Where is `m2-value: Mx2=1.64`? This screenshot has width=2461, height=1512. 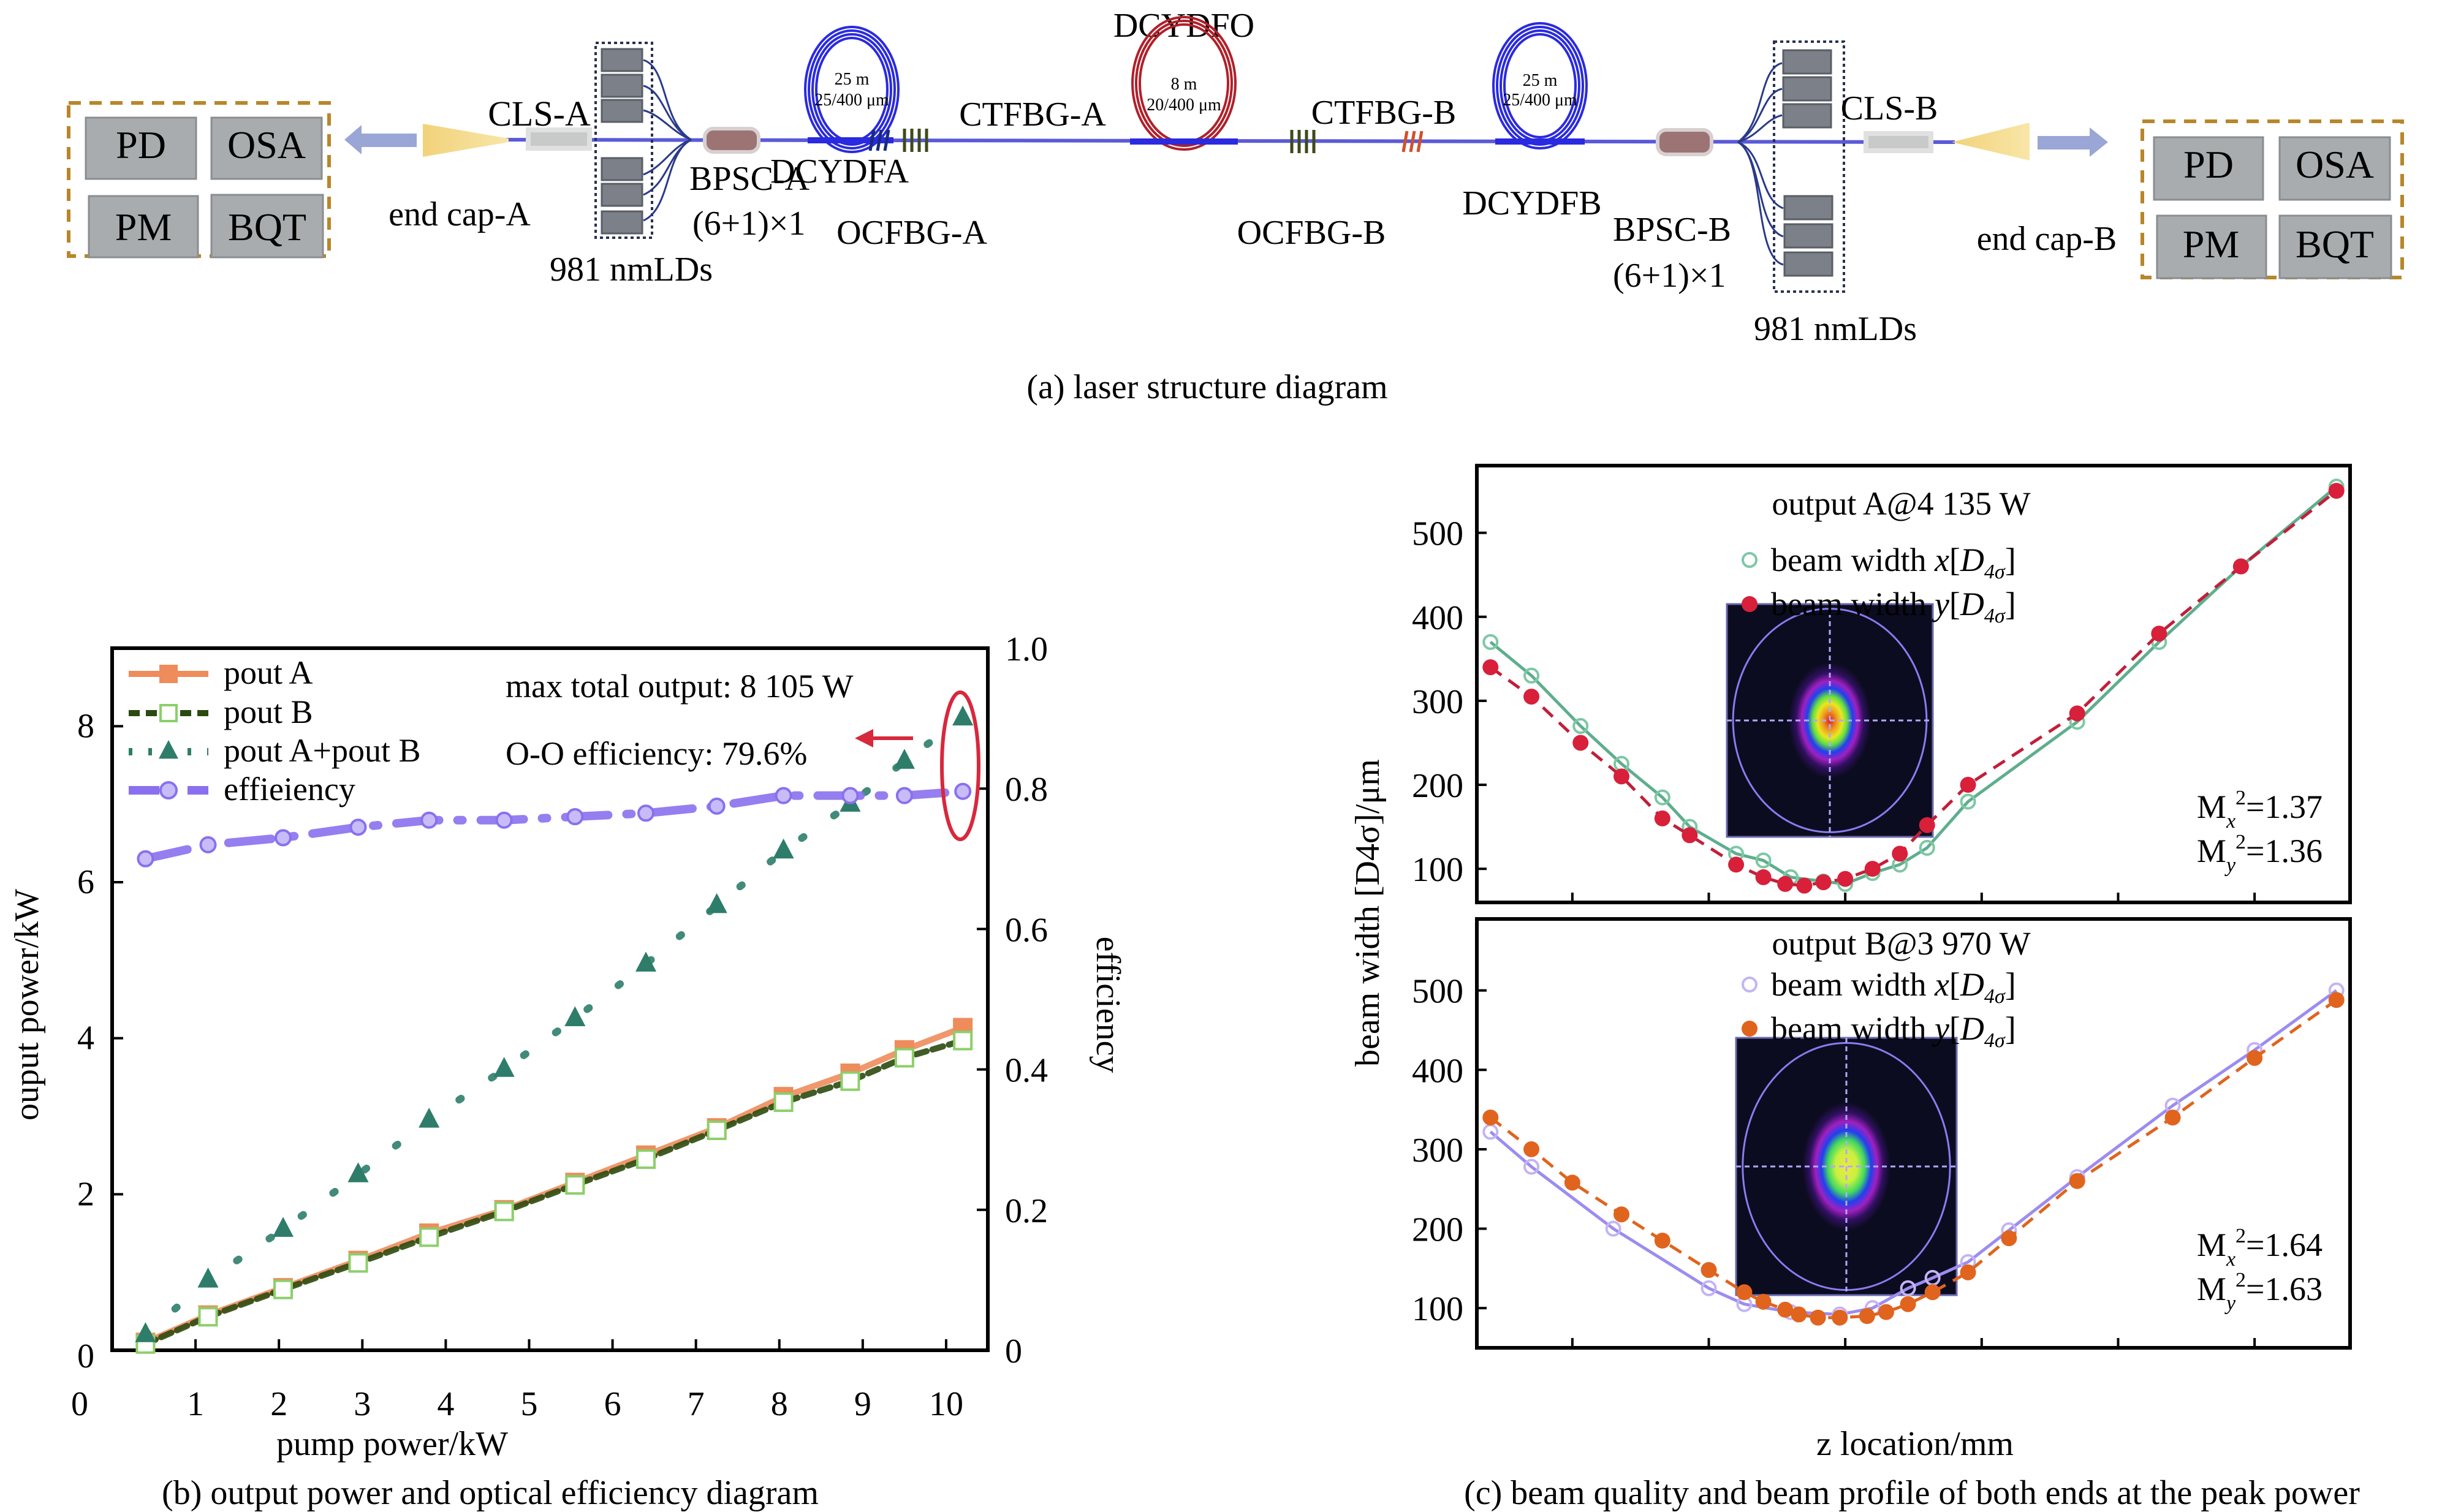 m2-value: Mx2=1.64 is located at coordinates (2260, 1248).